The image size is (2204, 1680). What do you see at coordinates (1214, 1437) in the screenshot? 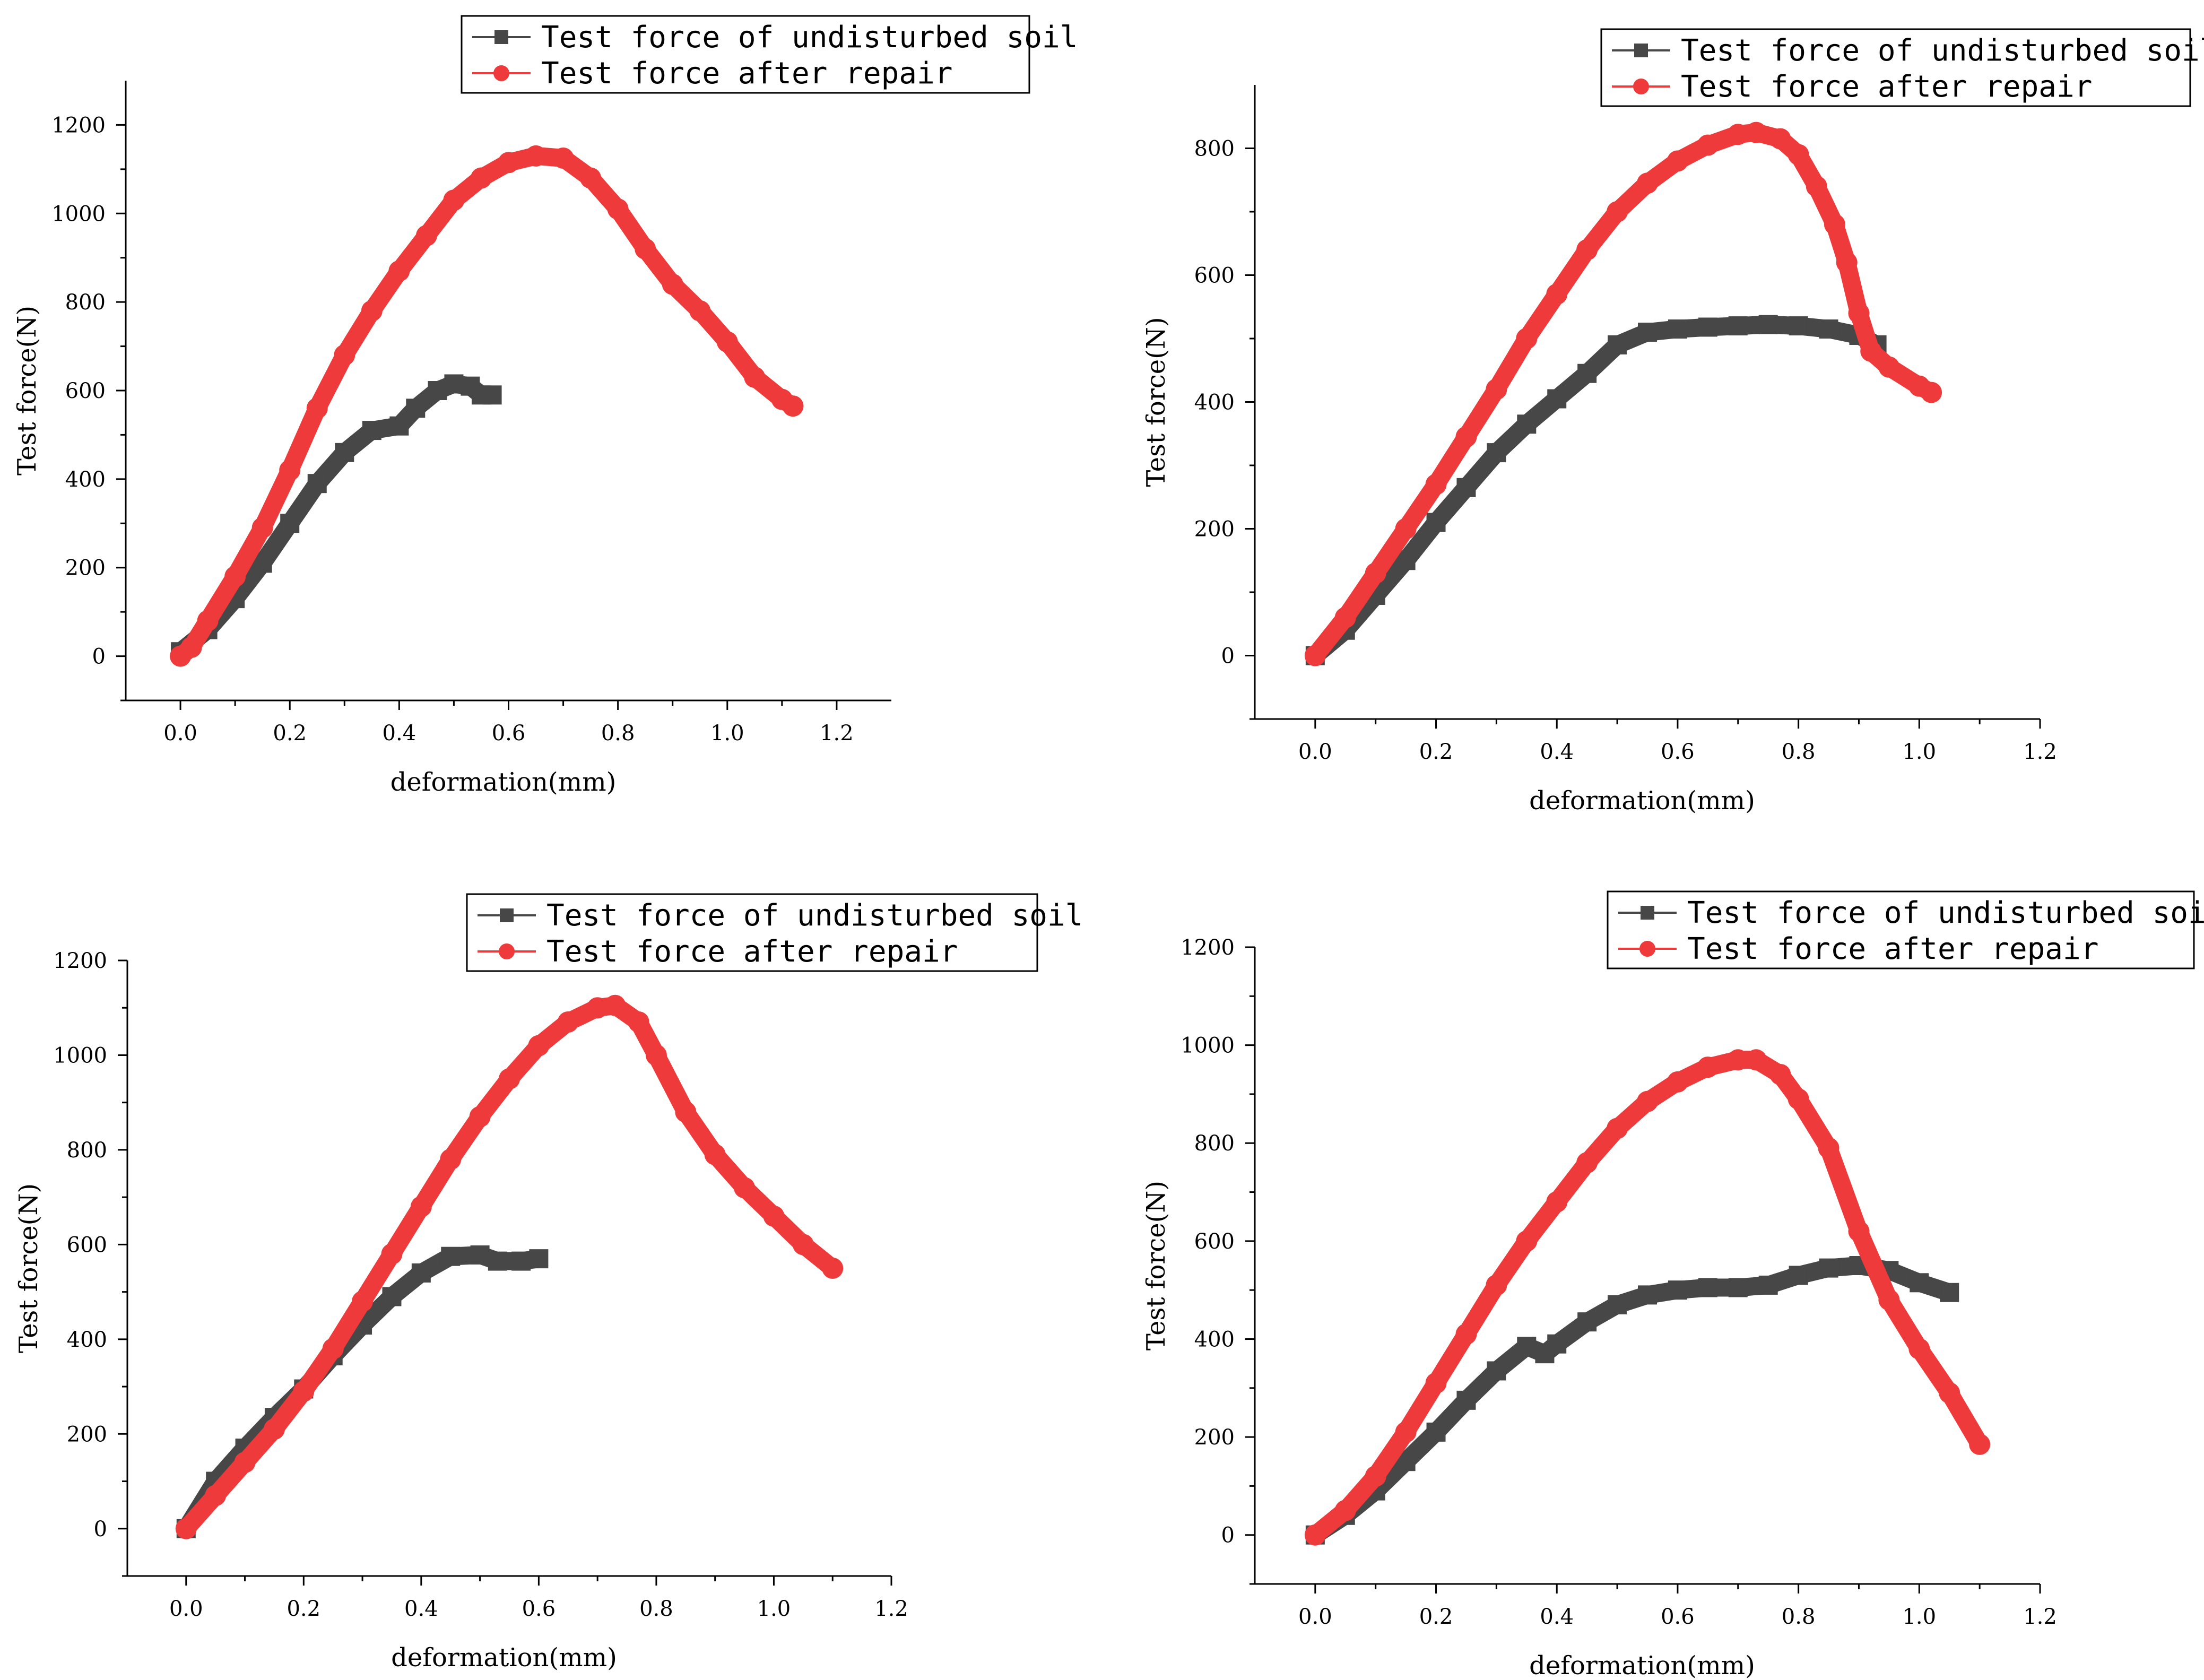
I see `y-tick-label: 200` at bounding box center [1214, 1437].